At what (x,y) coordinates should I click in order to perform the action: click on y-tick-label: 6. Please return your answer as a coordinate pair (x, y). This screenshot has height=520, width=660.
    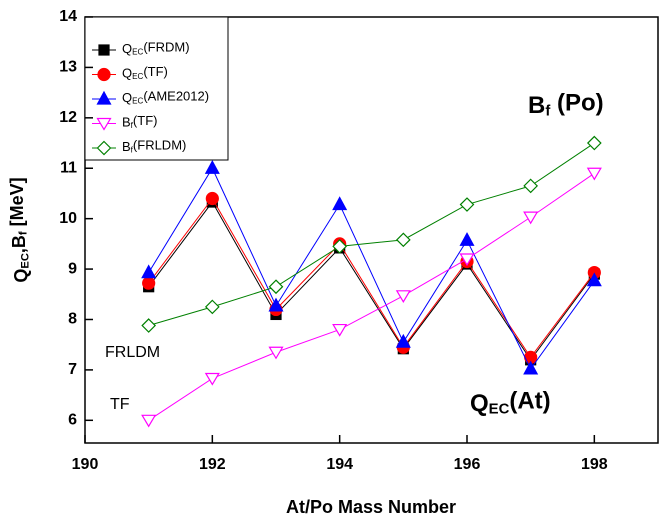
    Looking at the image, I should click on (72, 420).